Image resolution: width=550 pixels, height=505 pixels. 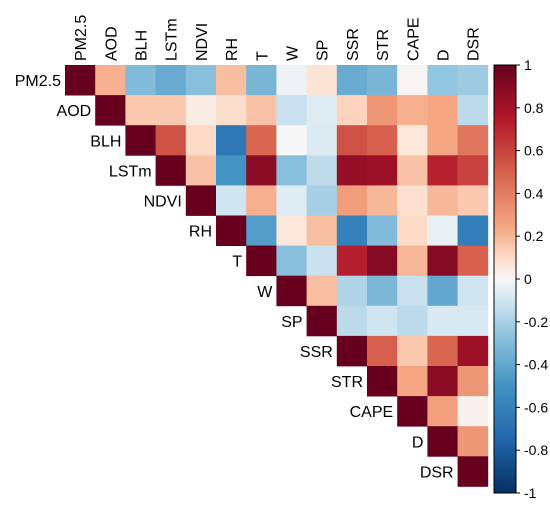 I want to click on cell-aod-d, so click(x=442, y=110).